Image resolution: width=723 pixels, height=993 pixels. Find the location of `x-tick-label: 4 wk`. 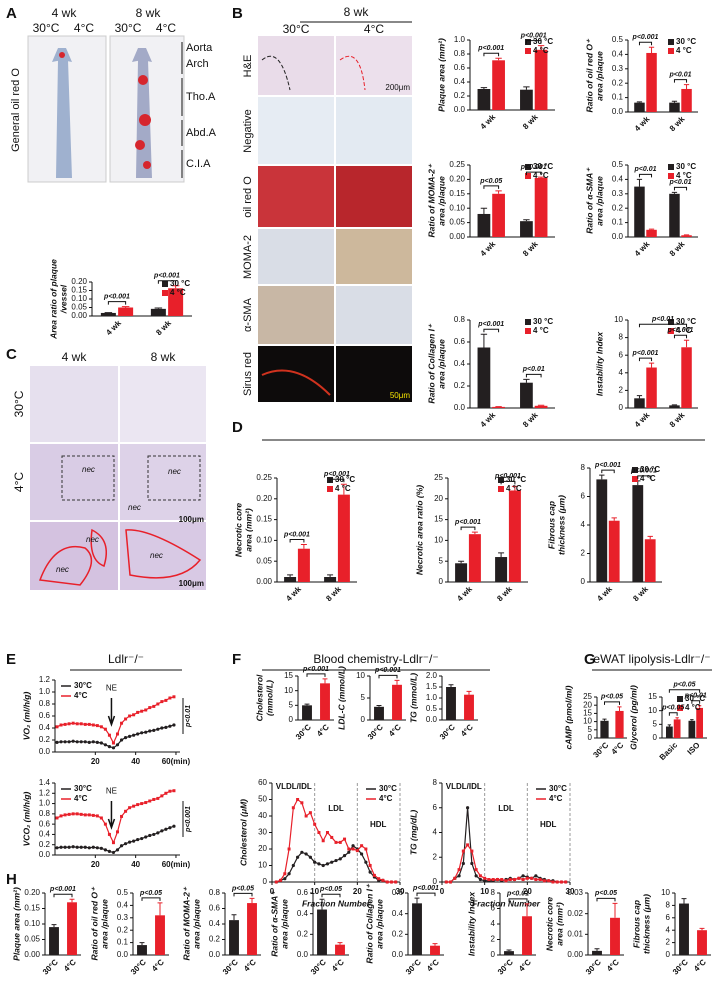

x-tick-label: 4 wk is located at coordinates (488, 121).